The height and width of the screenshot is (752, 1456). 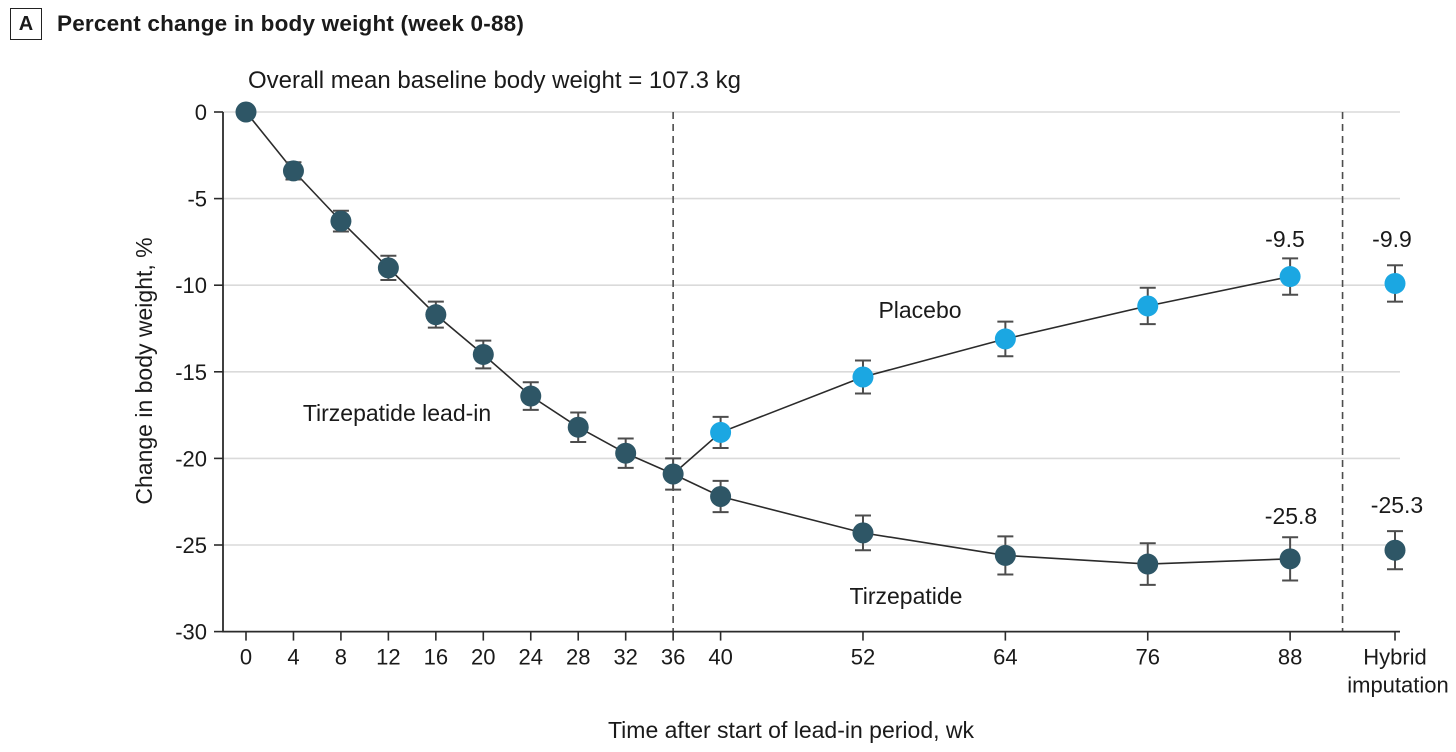 I want to click on x-tick-label: 20, so click(x=483, y=657).